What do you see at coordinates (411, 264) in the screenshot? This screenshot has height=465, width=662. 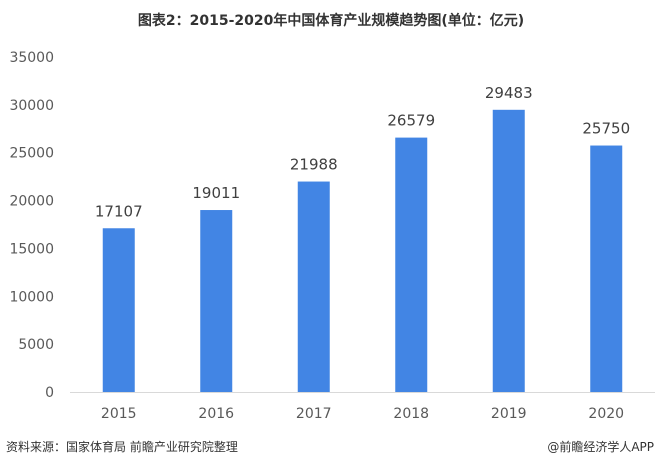 I see `bar-2018` at bounding box center [411, 264].